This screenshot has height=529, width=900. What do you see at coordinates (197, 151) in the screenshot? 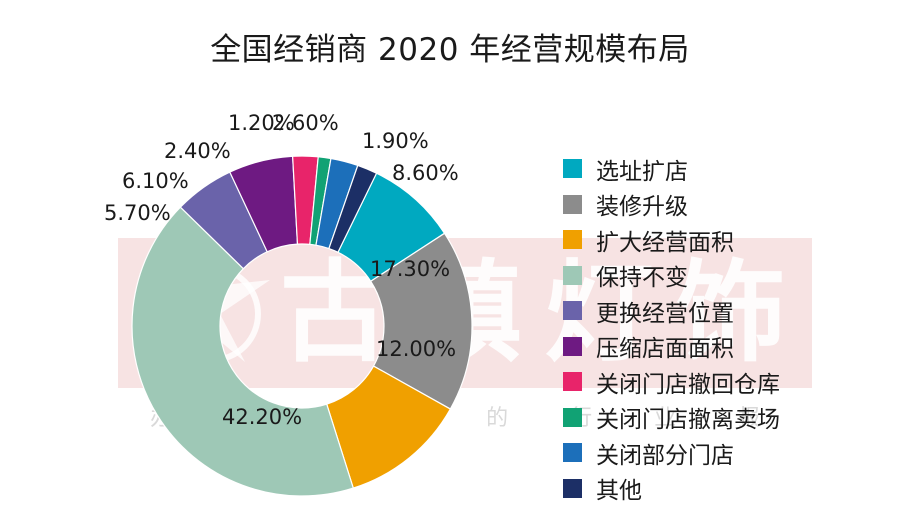
I see `slice-data-label: 2.40%` at bounding box center [197, 151].